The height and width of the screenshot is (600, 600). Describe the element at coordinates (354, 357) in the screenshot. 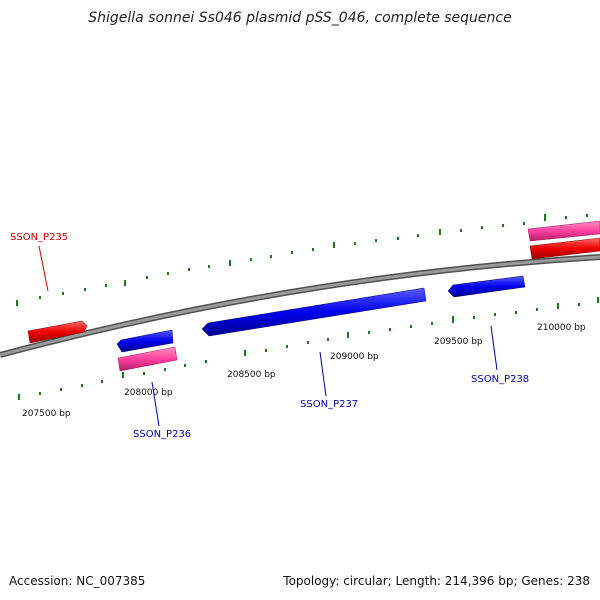

I see `tick-label-209000: 209000 bp` at that location.